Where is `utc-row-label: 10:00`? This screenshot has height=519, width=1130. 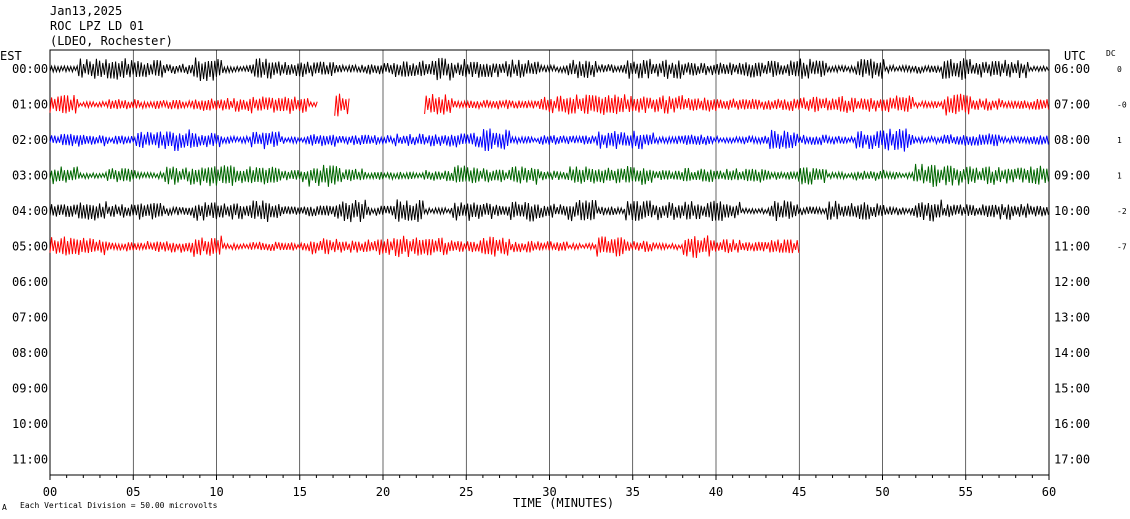
utc-row-label: 10:00 is located at coordinates (1072, 211).